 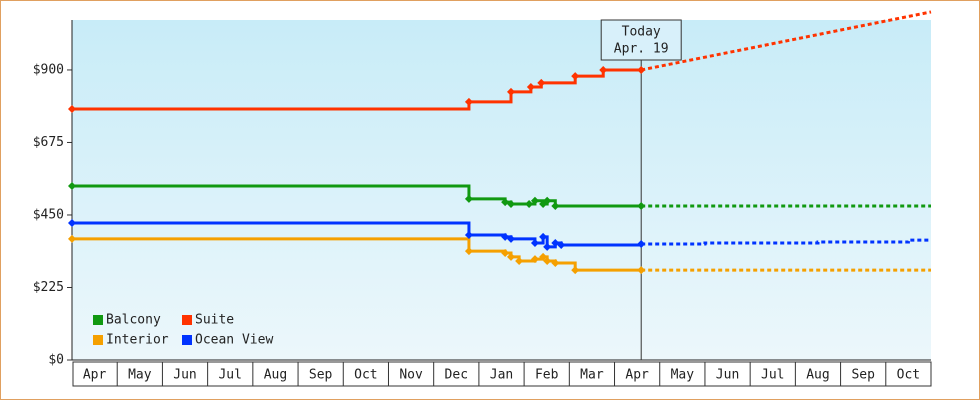 I want to click on x-axis-band, so click(x=502, y=374).